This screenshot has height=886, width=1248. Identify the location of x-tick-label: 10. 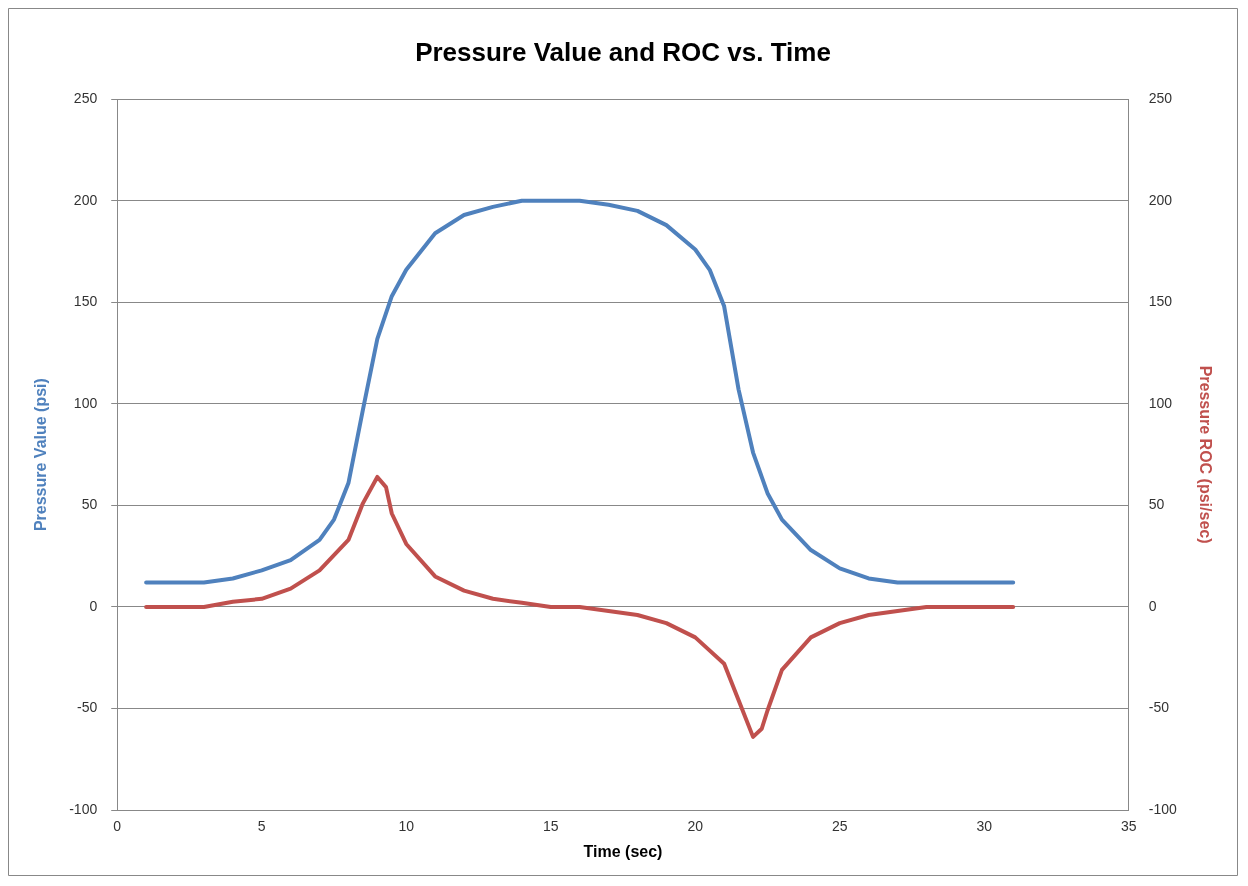
(406, 826).